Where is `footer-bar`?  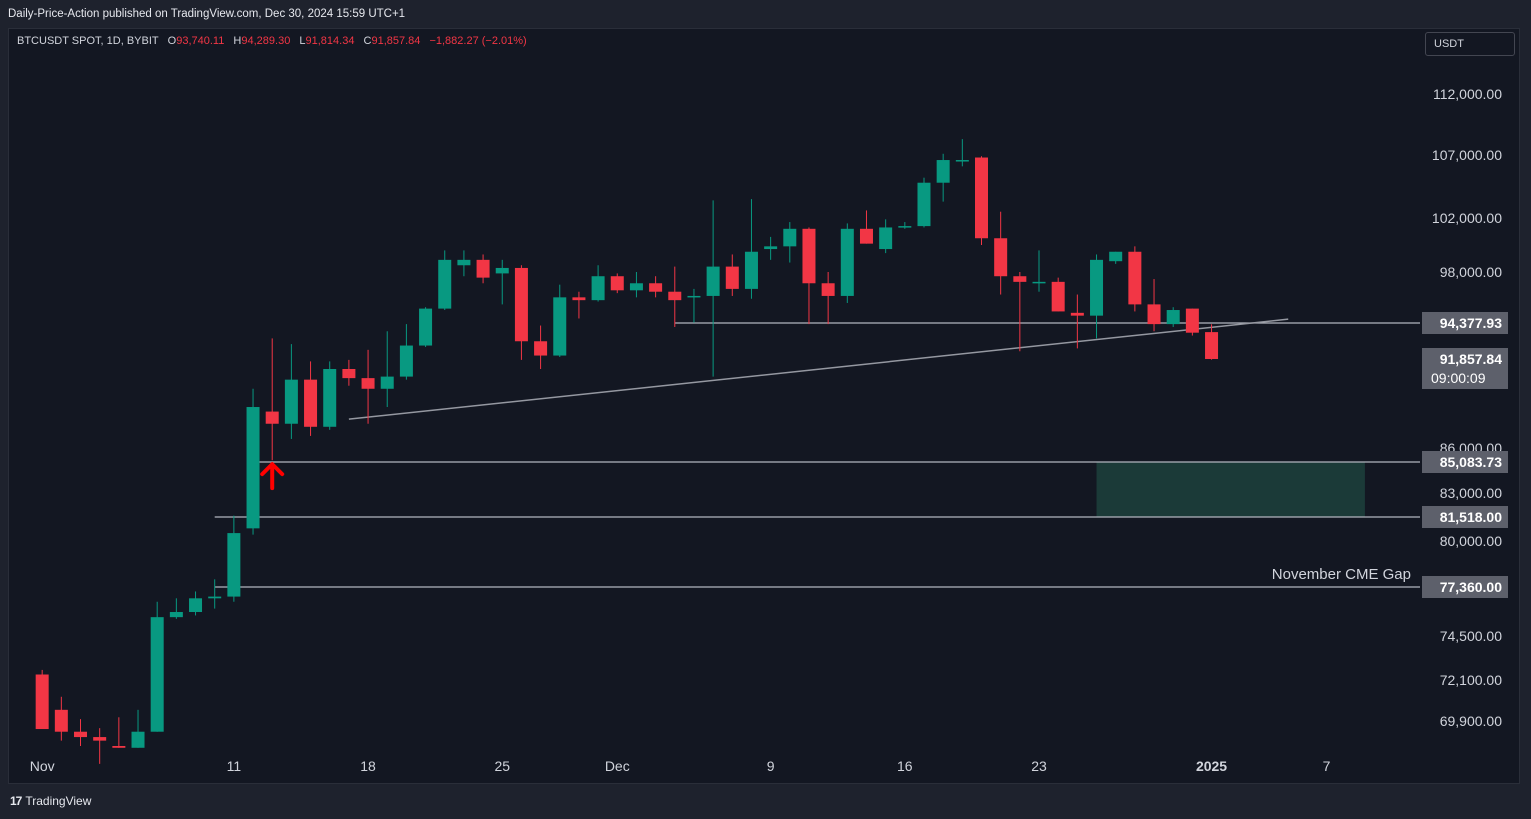
footer-bar is located at coordinates (765, 802).